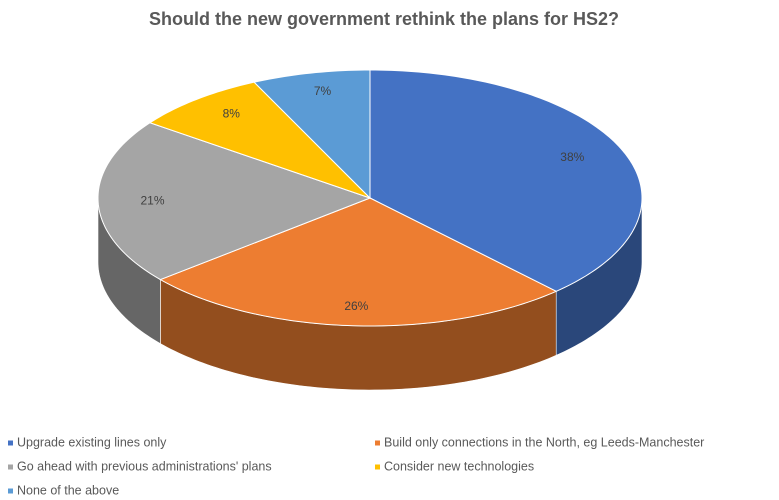 This screenshot has width=779, height=500. I want to click on legend-label: None of the above, so click(68, 490).